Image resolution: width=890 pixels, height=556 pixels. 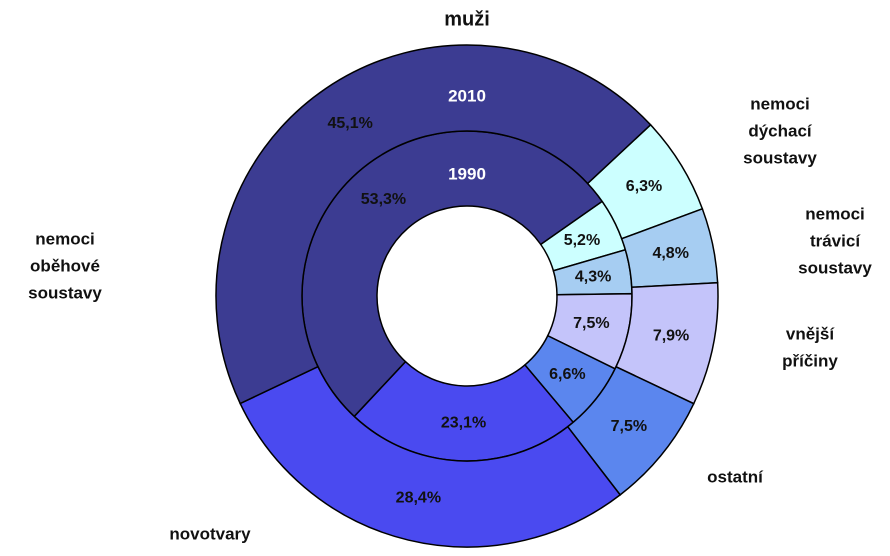 I want to click on value-label: 7,9%, so click(x=671, y=336).